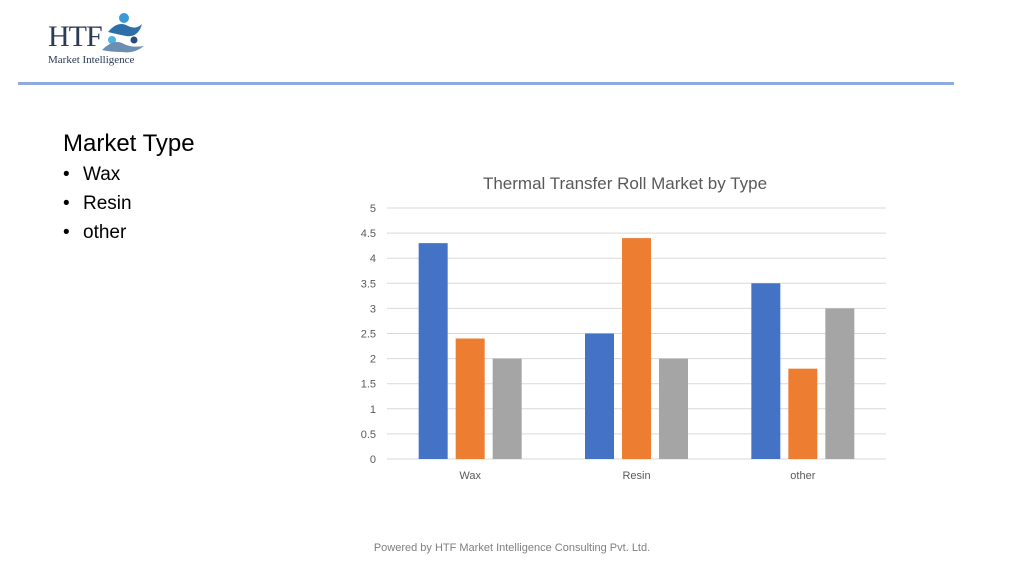  I want to click on logo-subtitle: Market Intelligence, so click(91, 60).